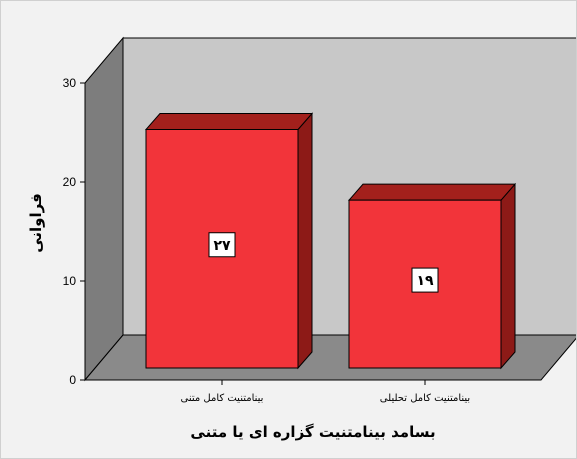  I want to click on data-label: ۲۷, so click(222, 246).